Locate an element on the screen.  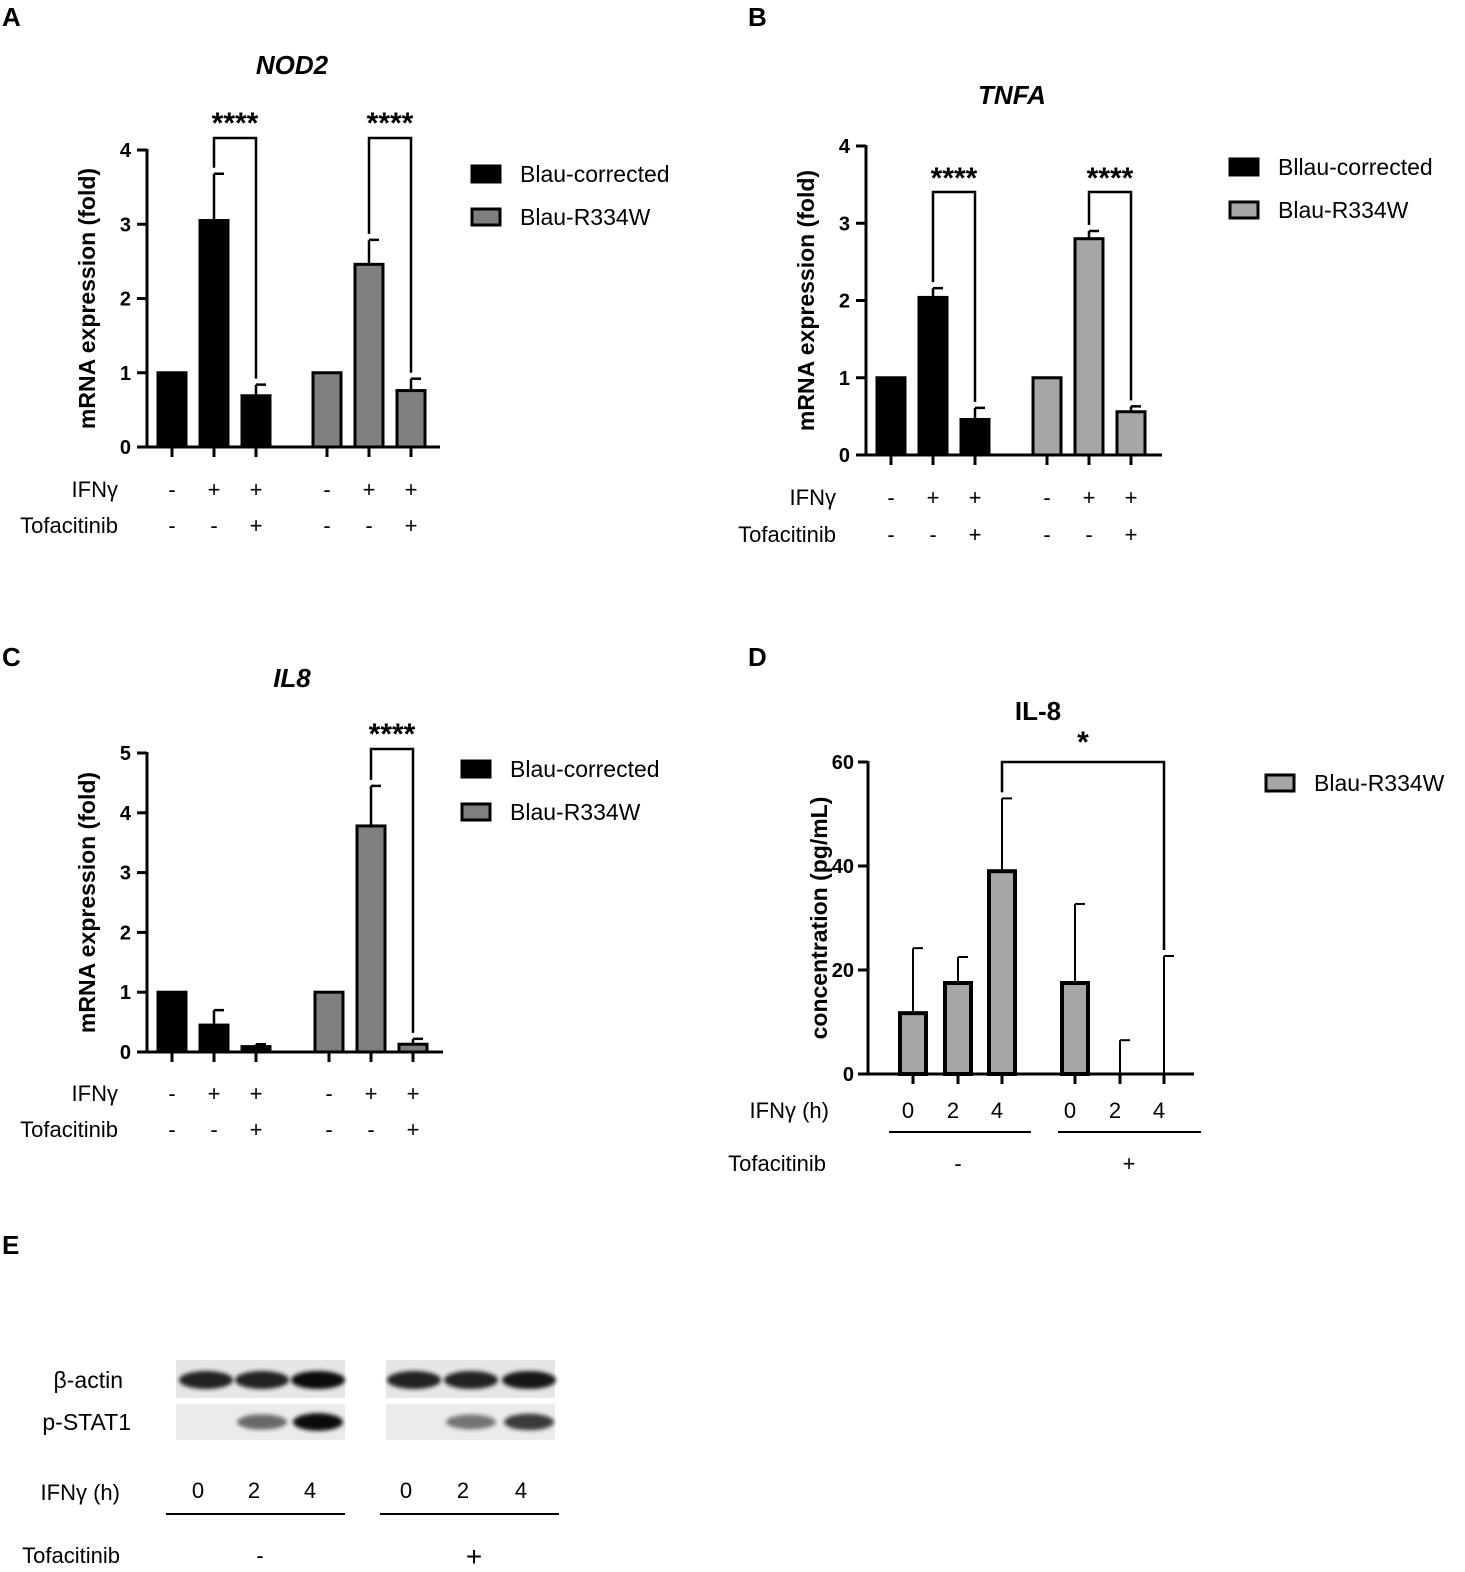
y-tick-label: 20 is located at coordinates (843, 971).